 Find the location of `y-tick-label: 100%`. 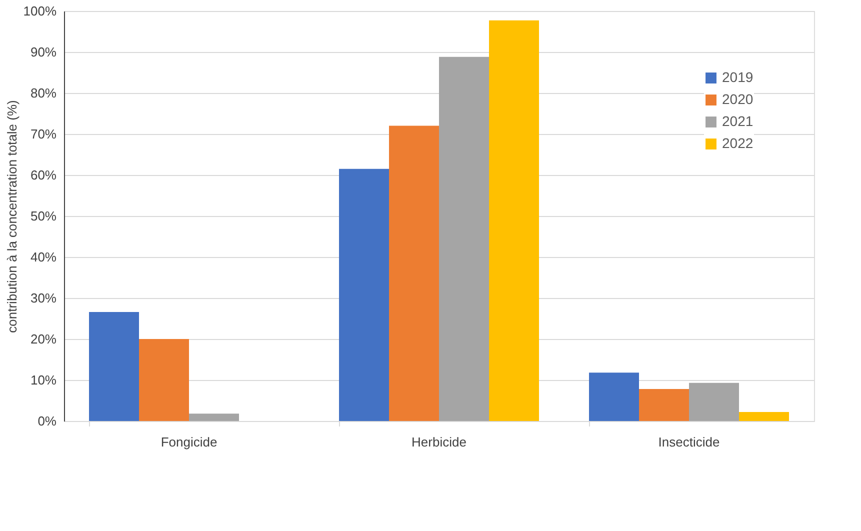

y-tick-label: 100% is located at coordinates (40, 11).